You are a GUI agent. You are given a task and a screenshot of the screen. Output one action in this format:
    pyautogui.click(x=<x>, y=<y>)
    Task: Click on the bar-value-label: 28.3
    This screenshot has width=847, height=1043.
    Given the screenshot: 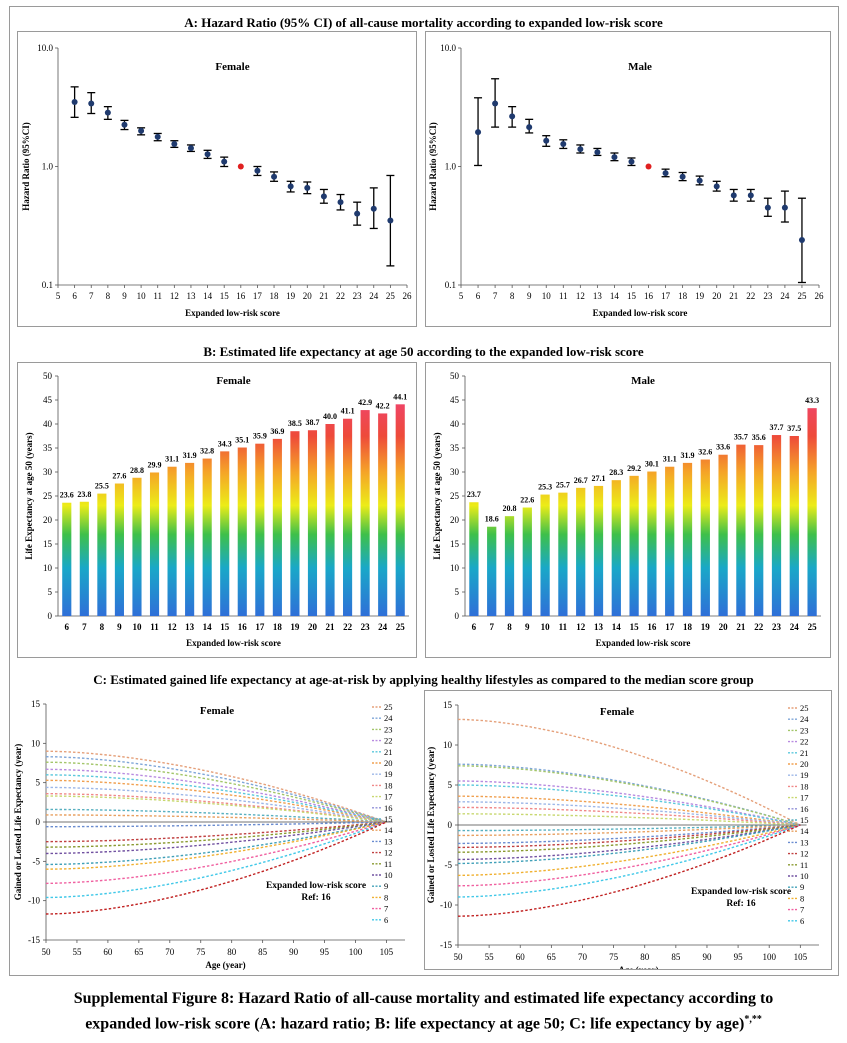 What is the action you would take?
    pyautogui.click(x=616, y=472)
    